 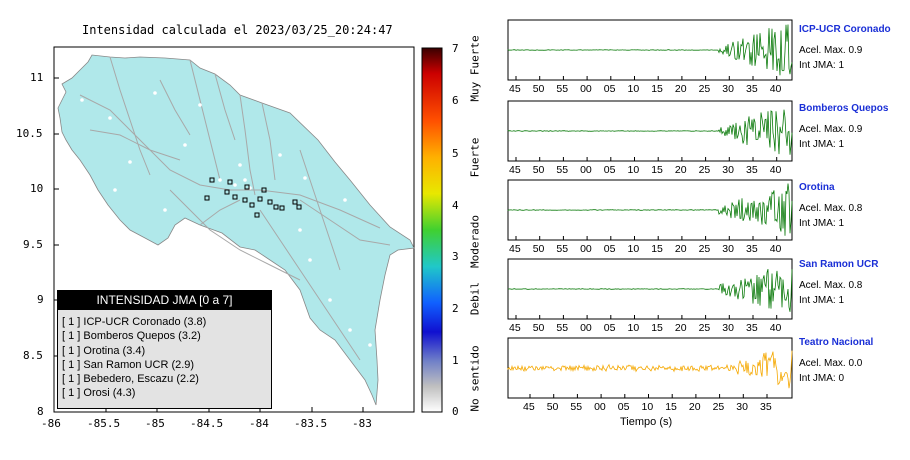 What do you see at coordinates (455, 205) in the screenshot?
I see `cb-tick: 4` at bounding box center [455, 205].